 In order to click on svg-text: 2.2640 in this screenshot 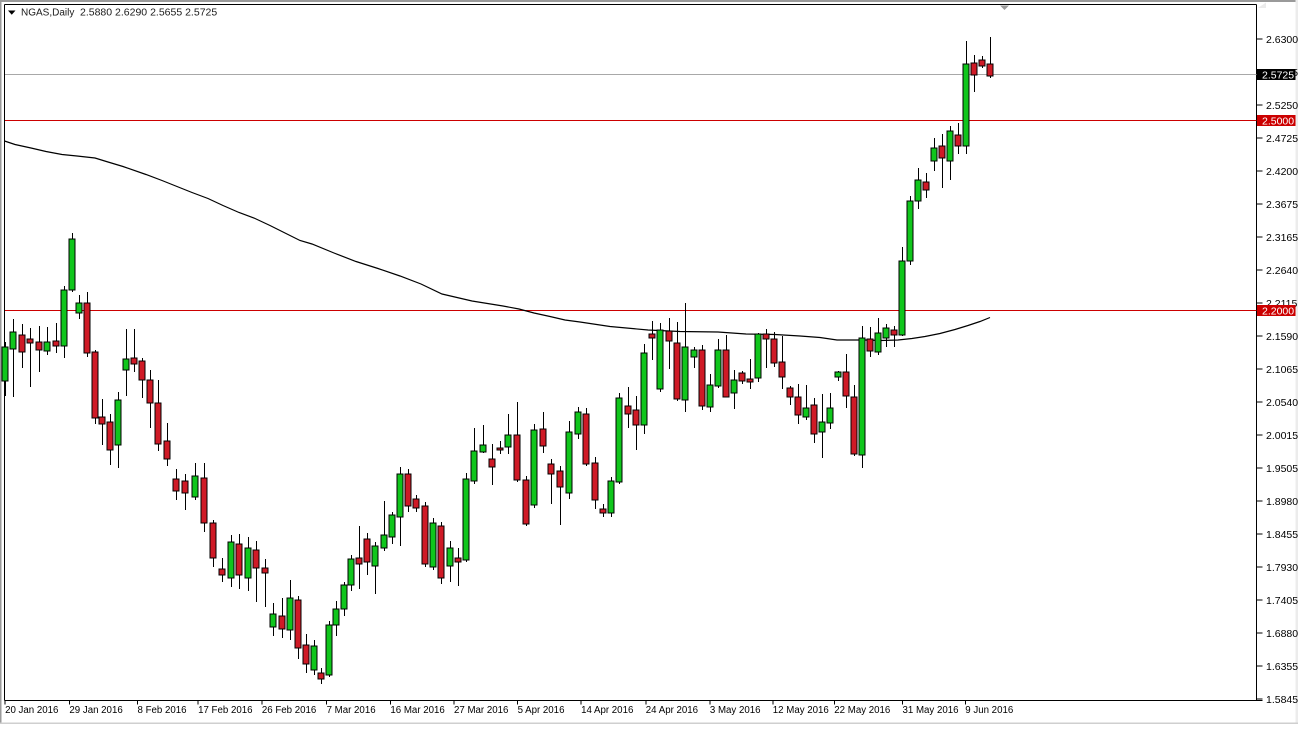, I will do `click(1282, 271)`.